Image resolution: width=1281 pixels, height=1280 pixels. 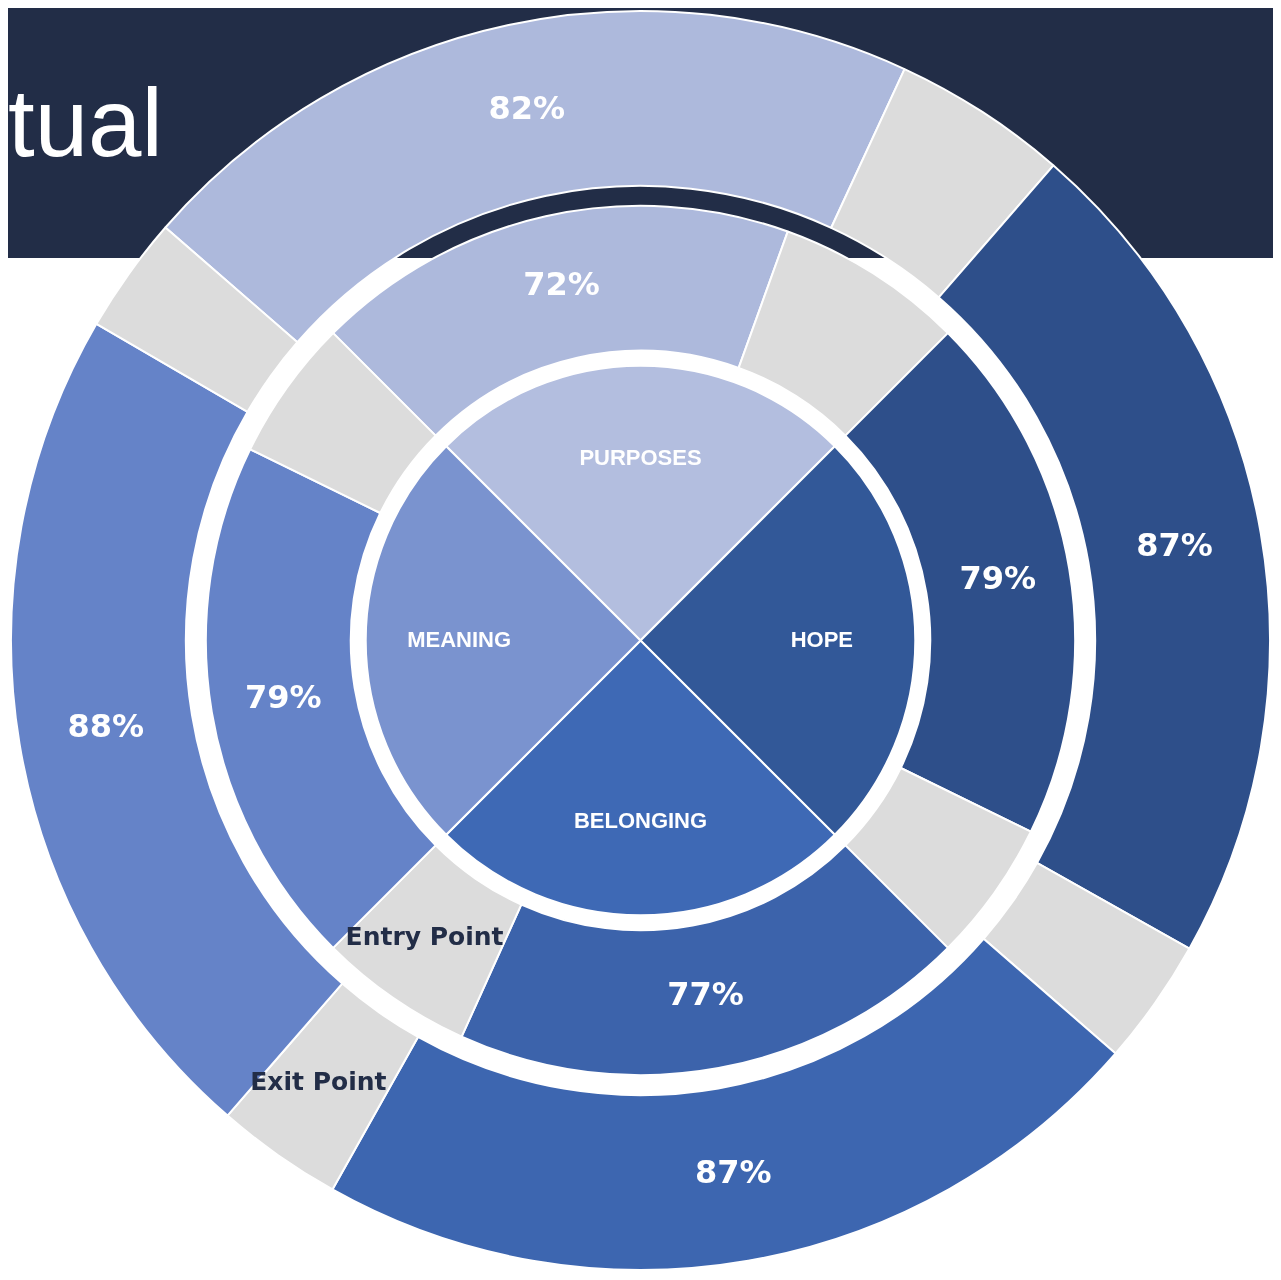 I want to click on text: tual, so click(x=85, y=123).